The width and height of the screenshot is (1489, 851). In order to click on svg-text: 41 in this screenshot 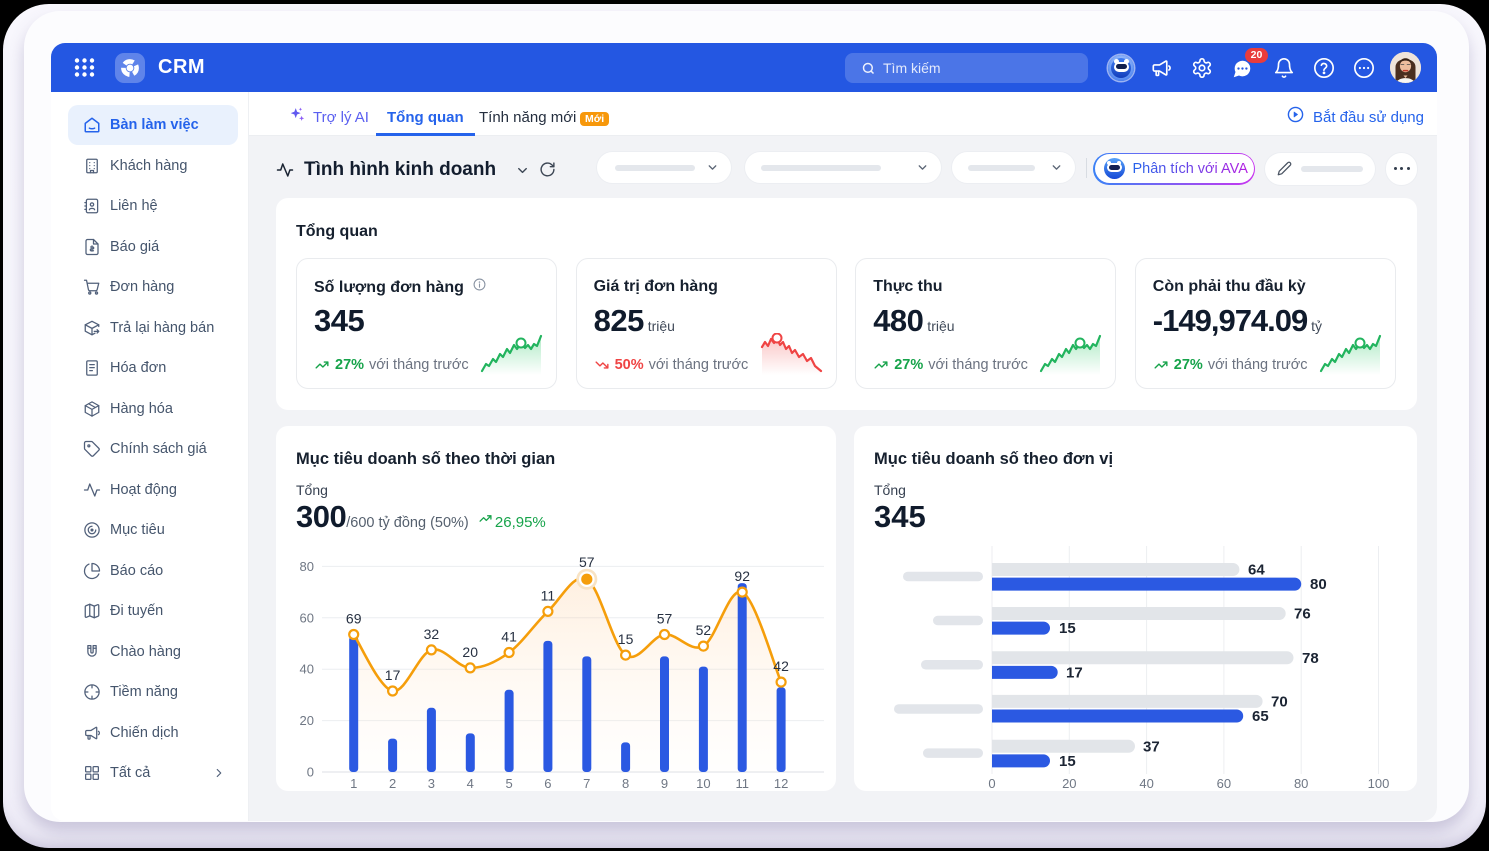, I will do `click(509, 637)`.